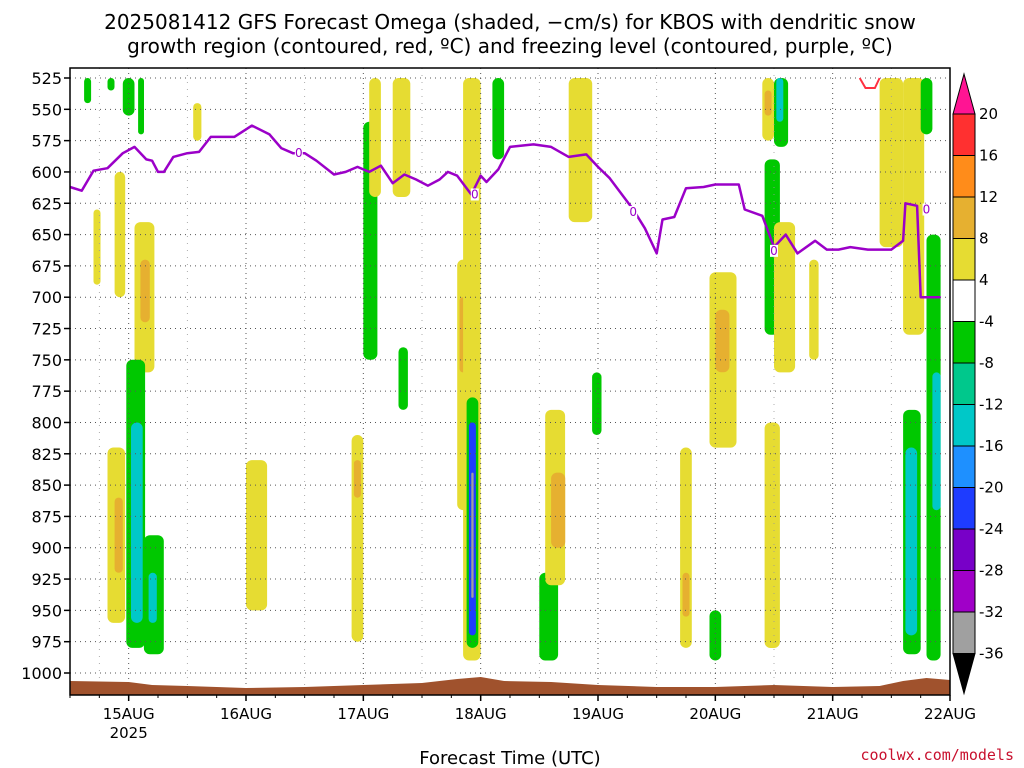 This screenshot has width=1024, height=768. Describe the element at coordinates (46, 172) in the screenshot. I see `y-tick-label-600: 600` at that location.